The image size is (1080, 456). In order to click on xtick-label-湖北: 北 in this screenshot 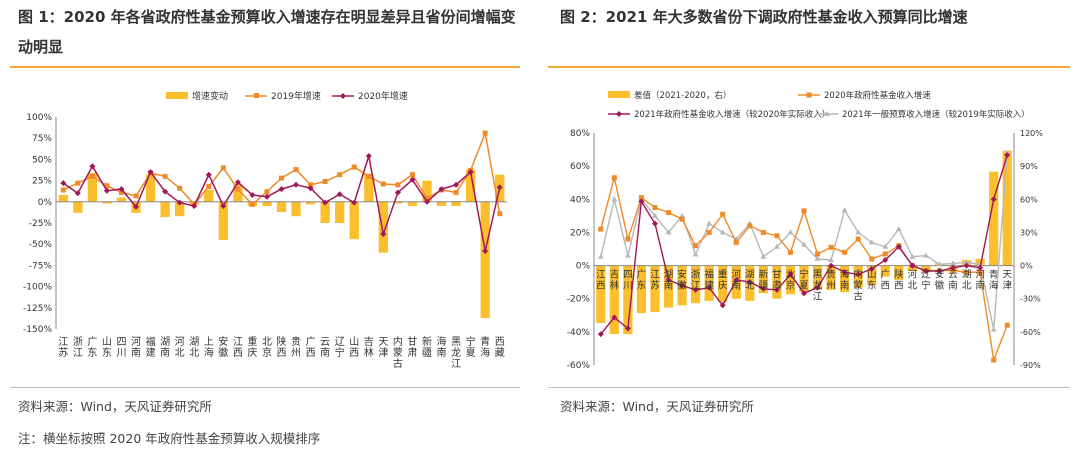, I will do `click(194, 353)`.